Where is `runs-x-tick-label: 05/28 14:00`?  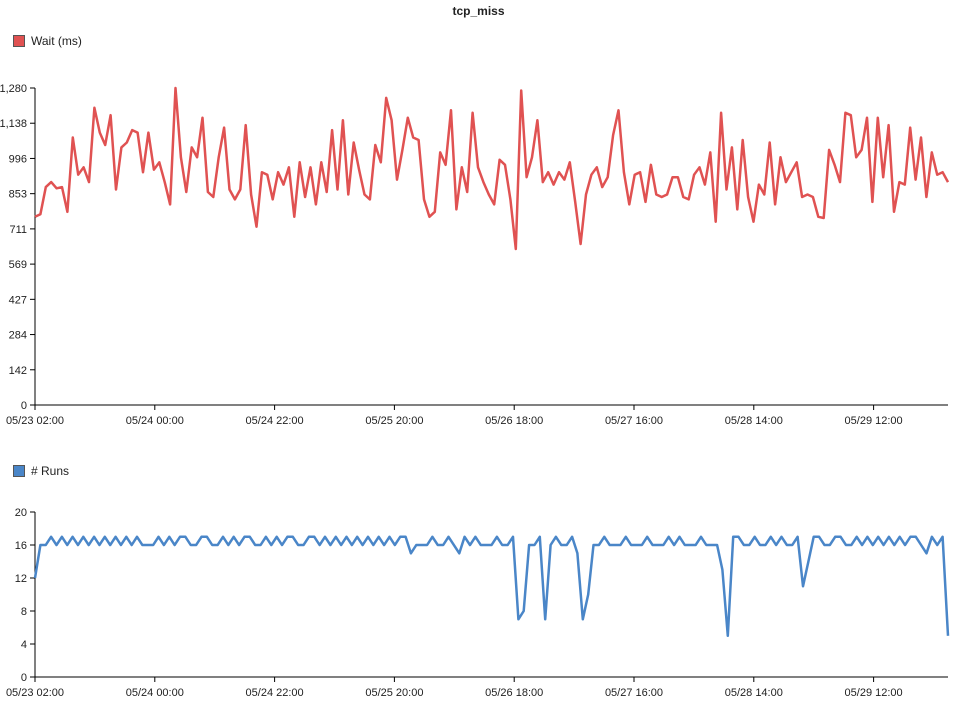 runs-x-tick-label: 05/28 14:00 is located at coordinates (754, 693).